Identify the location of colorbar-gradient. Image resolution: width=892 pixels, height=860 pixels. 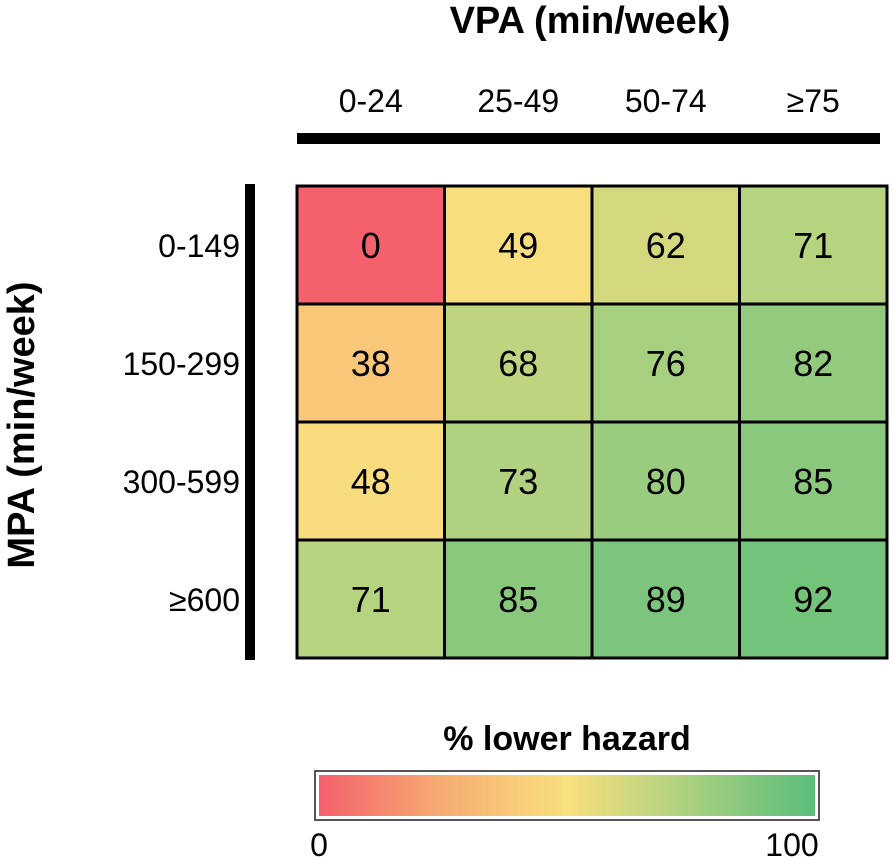
(567, 795).